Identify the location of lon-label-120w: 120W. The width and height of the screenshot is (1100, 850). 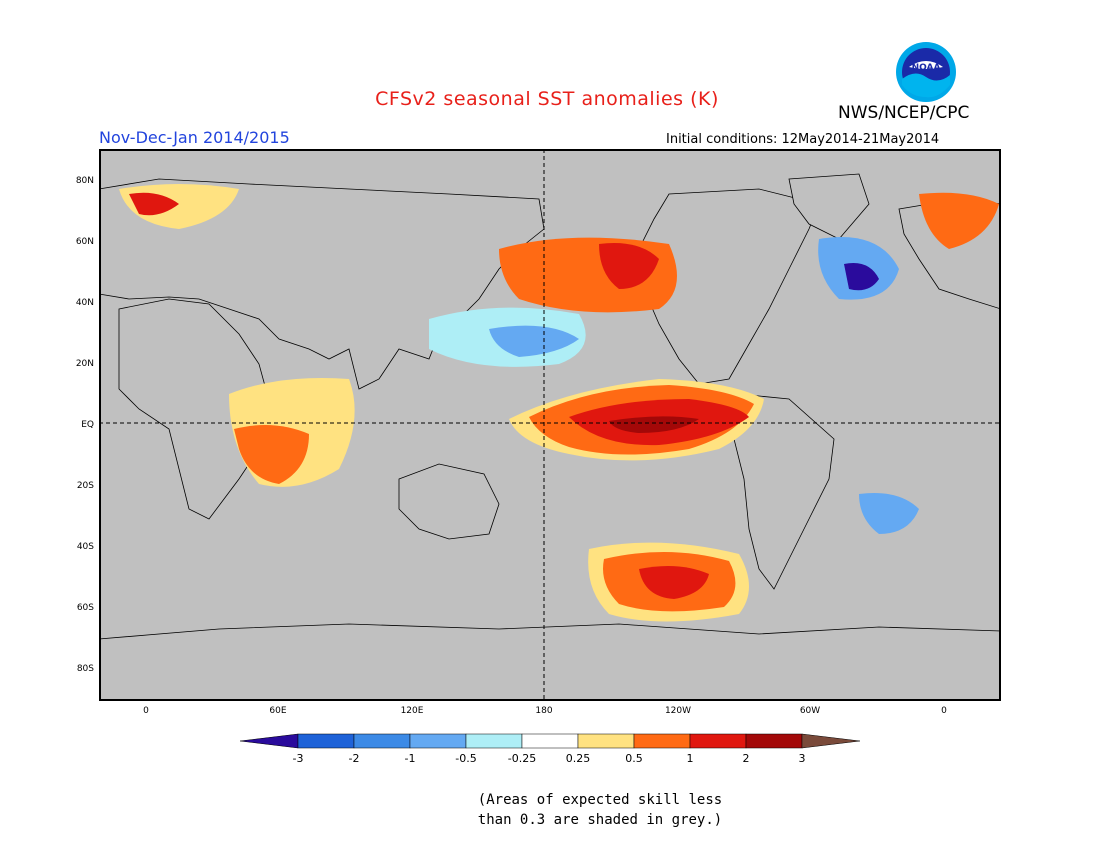
(678, 711).